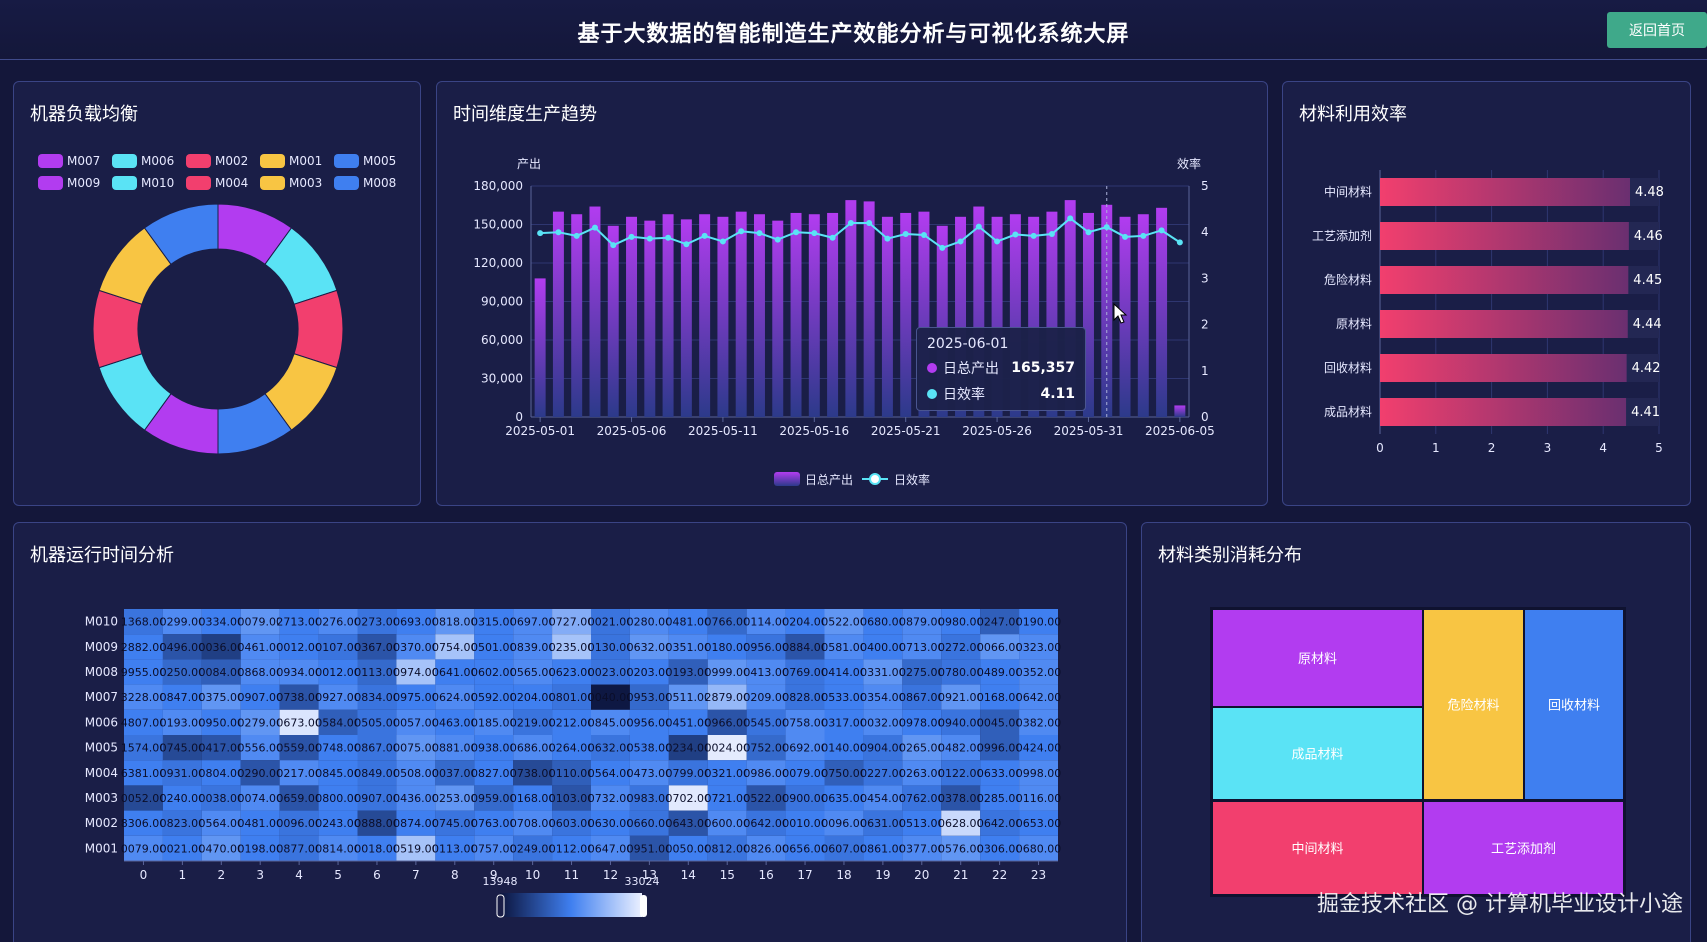 This screenshot has width=1707, height=942. I want to click on legend-item-m002: M002, so click(223, 161).